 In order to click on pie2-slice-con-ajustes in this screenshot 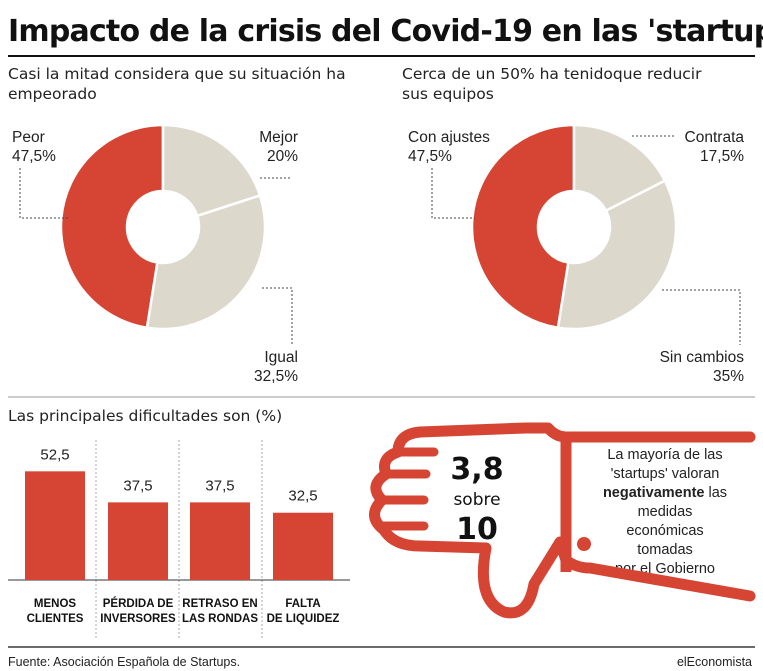, I will do `click(523, 226)`.